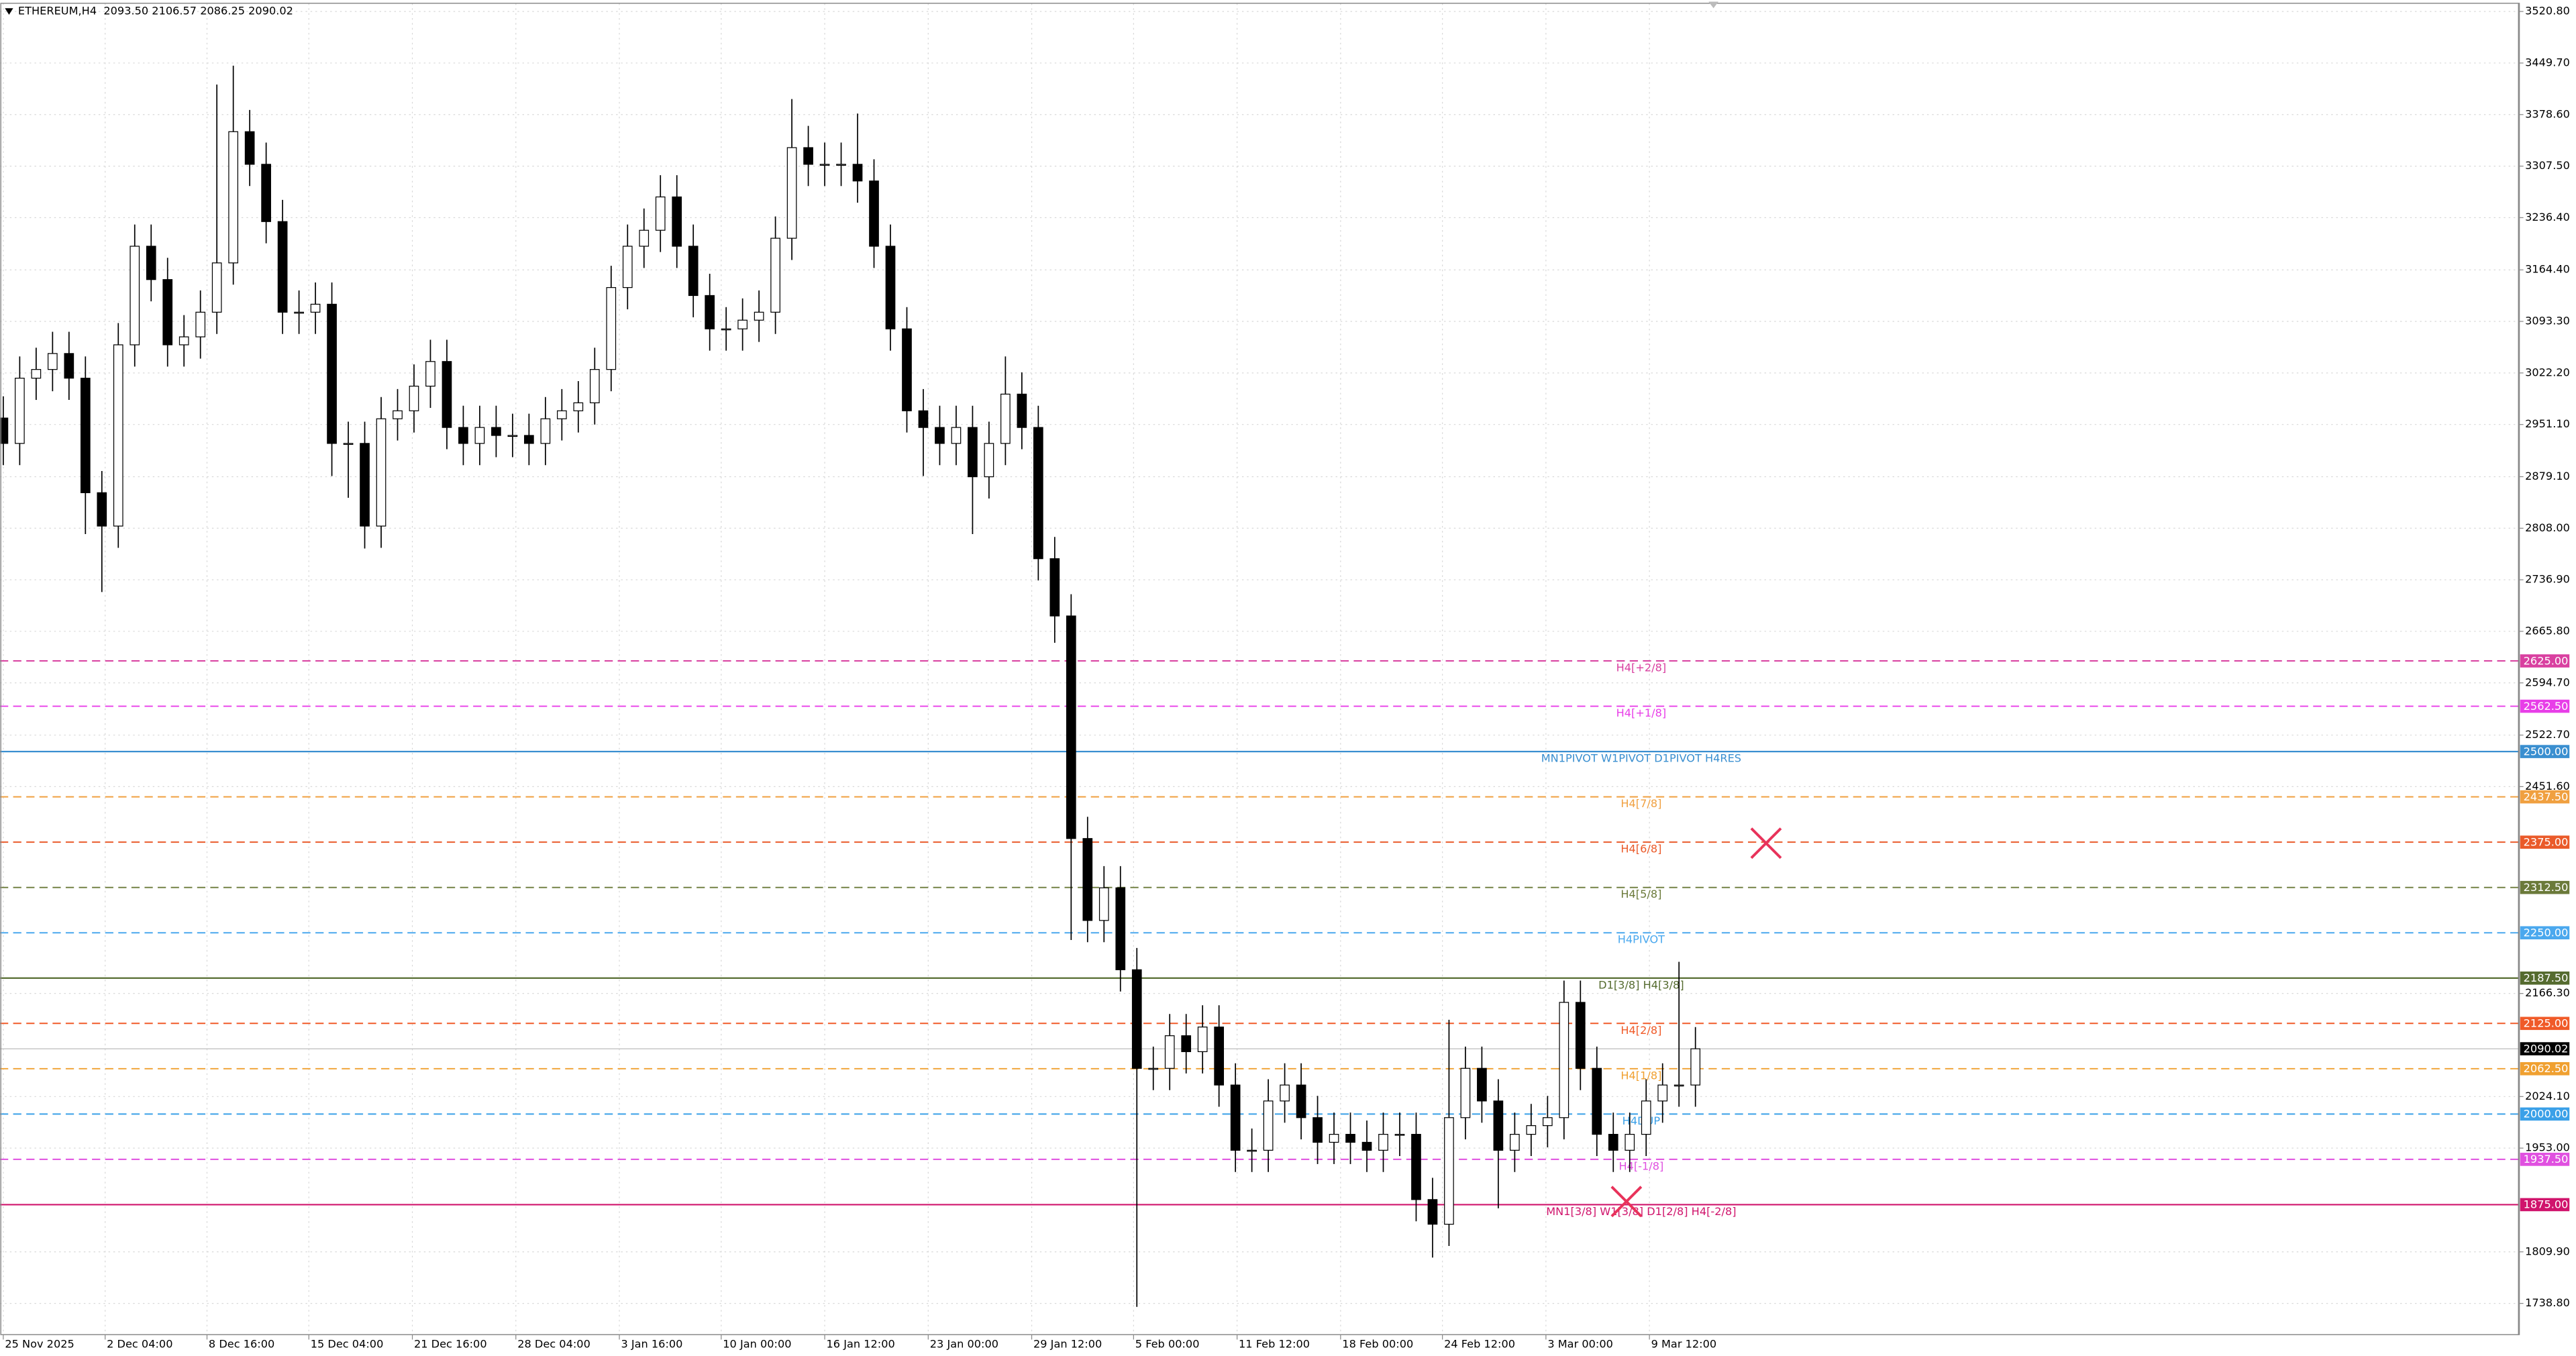 Image resolution: width=2576 pixels, height=1356 pixels. I want to click on y-tick-label: 3022.20, so click(2547, 372).